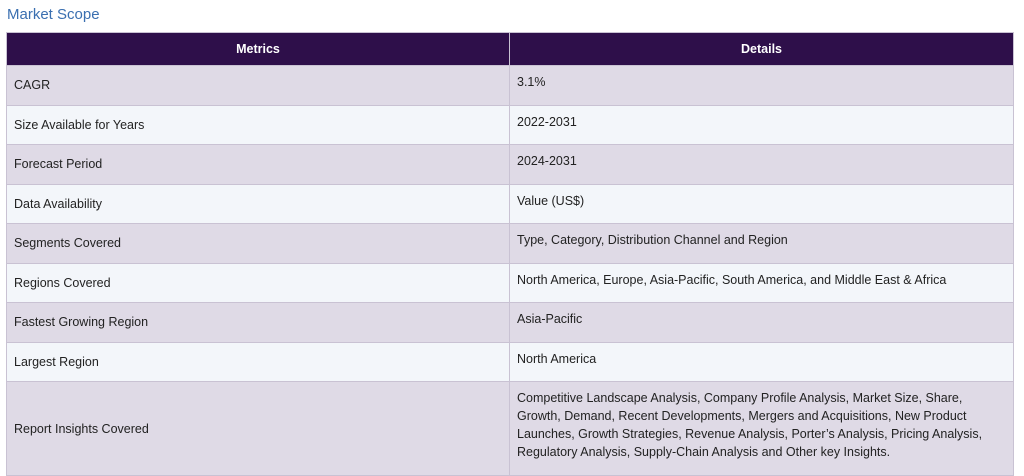 The width and height of the screenshot is (1024, 476). What do you see at coordinates (258, 203) in the screenshot?
I see `metric-cell: Data Availability` at bounding box center [258, 203].